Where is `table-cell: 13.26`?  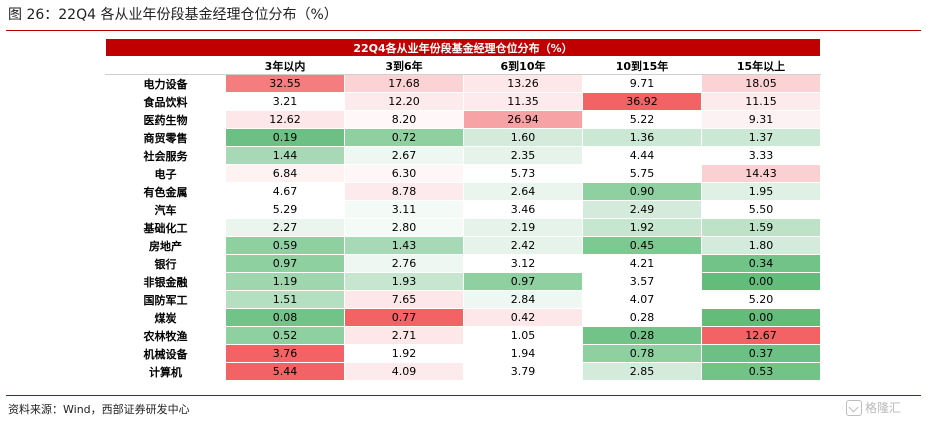
table-cell: 13.26 is located at coordinates (523, 83).